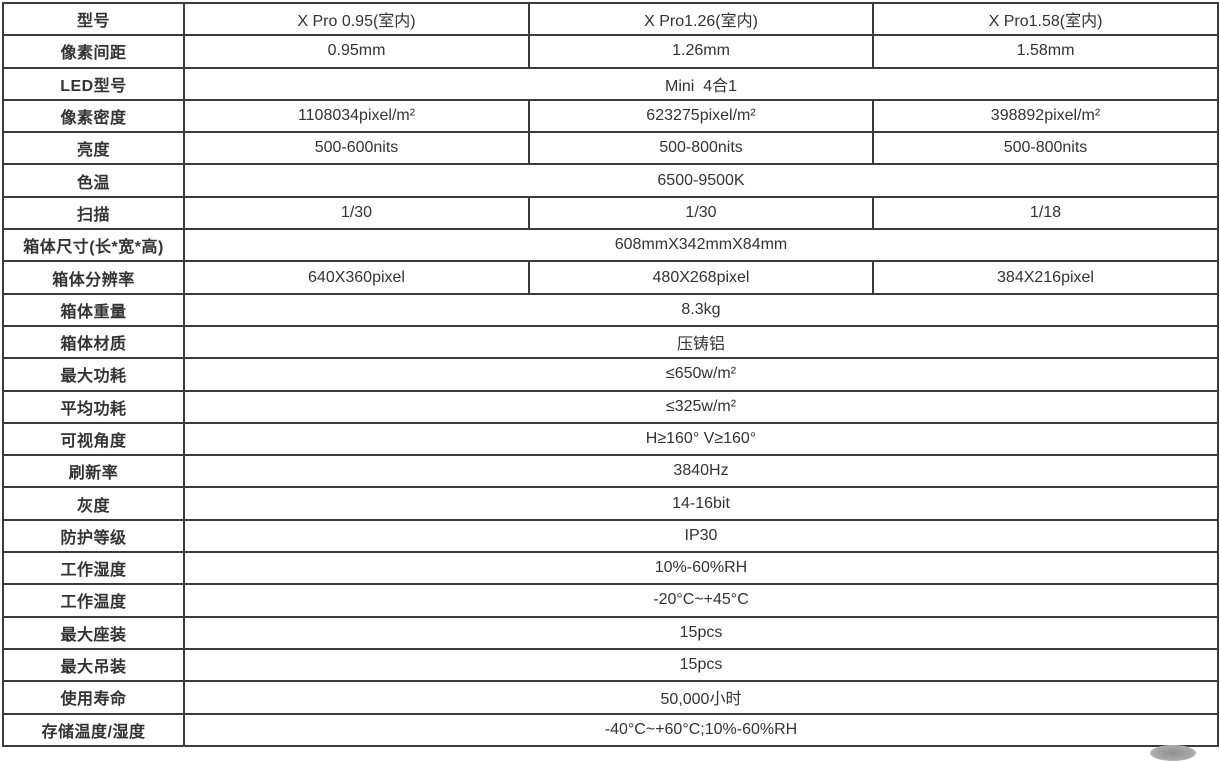  What do you see at coordinates (356, 19) in the screenshot?
I see `value-cell: X Pro 0.95(室内)` at bounding box center [356, 19].